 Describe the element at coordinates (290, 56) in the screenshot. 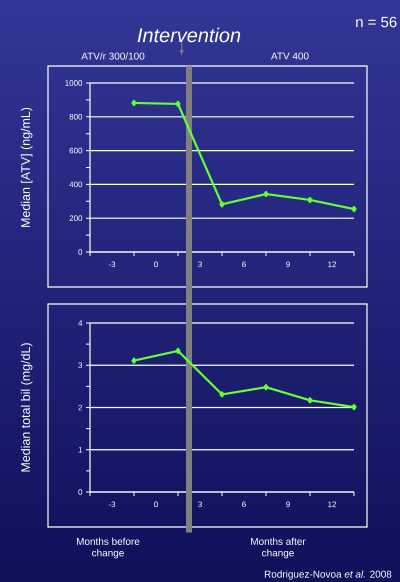

I see `text: ATV 400` at that location.